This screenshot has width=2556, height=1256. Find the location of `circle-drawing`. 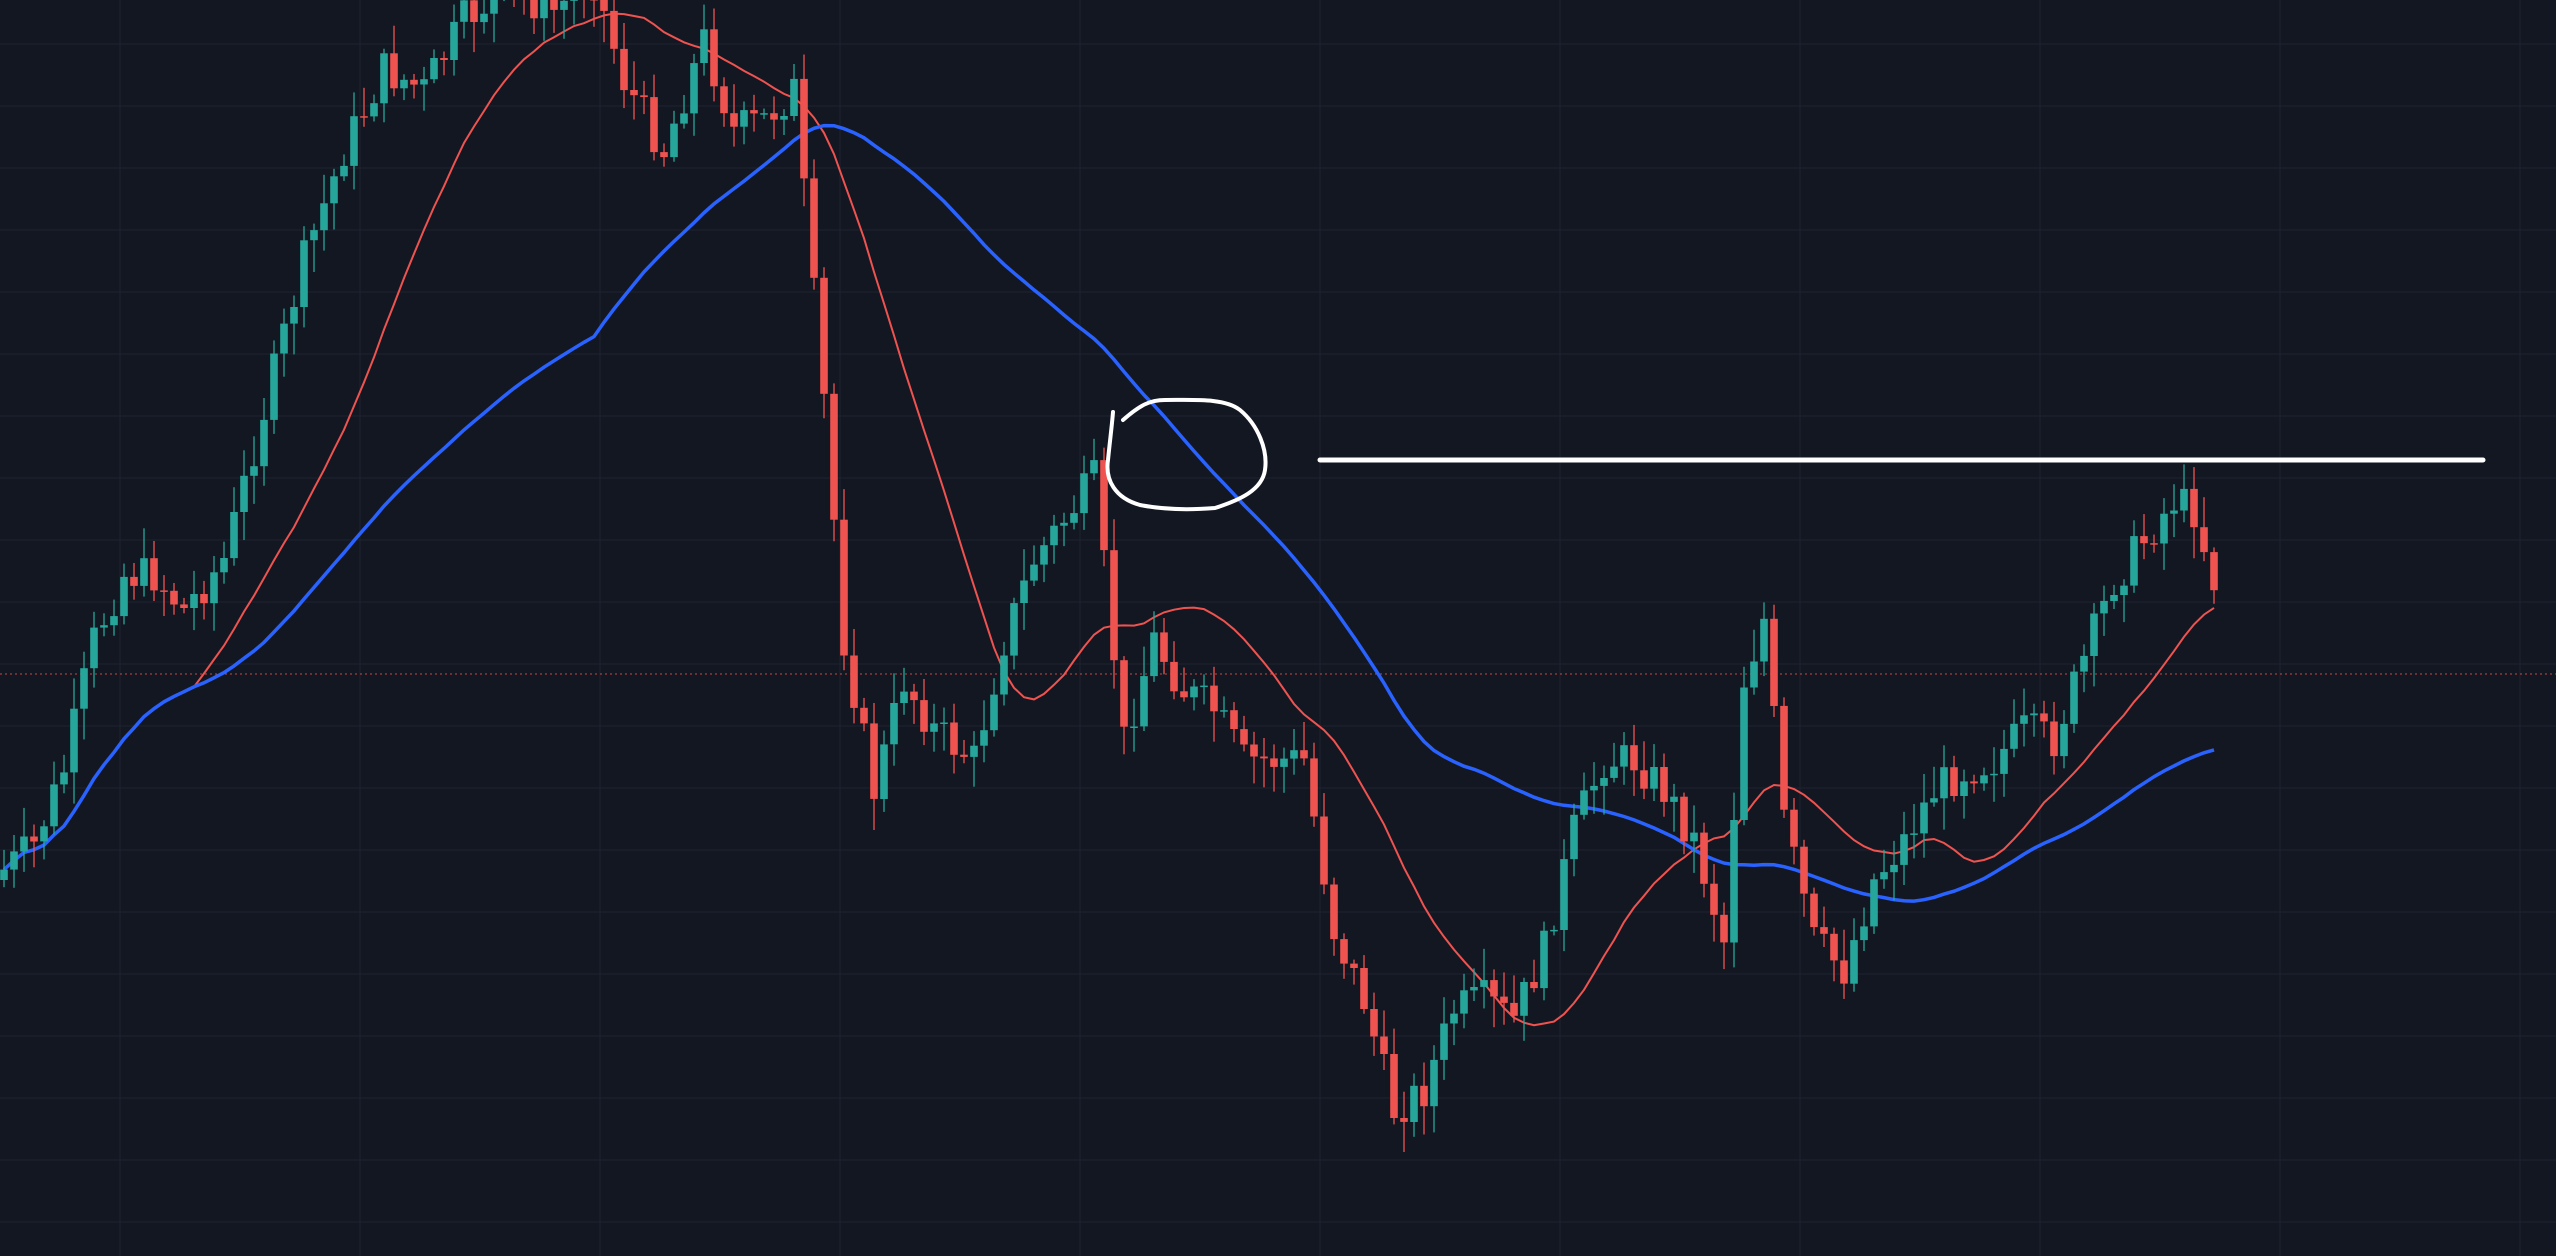

circle-drawing is located at coordinates (1186, 454).